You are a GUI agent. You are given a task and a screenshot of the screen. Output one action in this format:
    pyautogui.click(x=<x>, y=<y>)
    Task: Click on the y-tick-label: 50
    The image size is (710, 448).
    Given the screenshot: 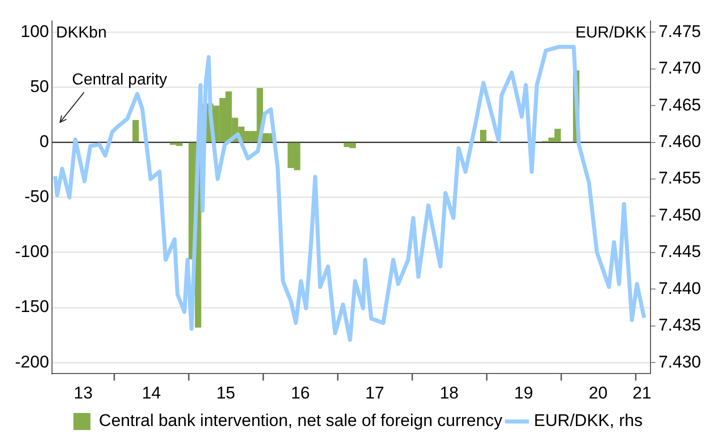 What is the action you would take?
    pyautogui.click(x=40, y=86)
    